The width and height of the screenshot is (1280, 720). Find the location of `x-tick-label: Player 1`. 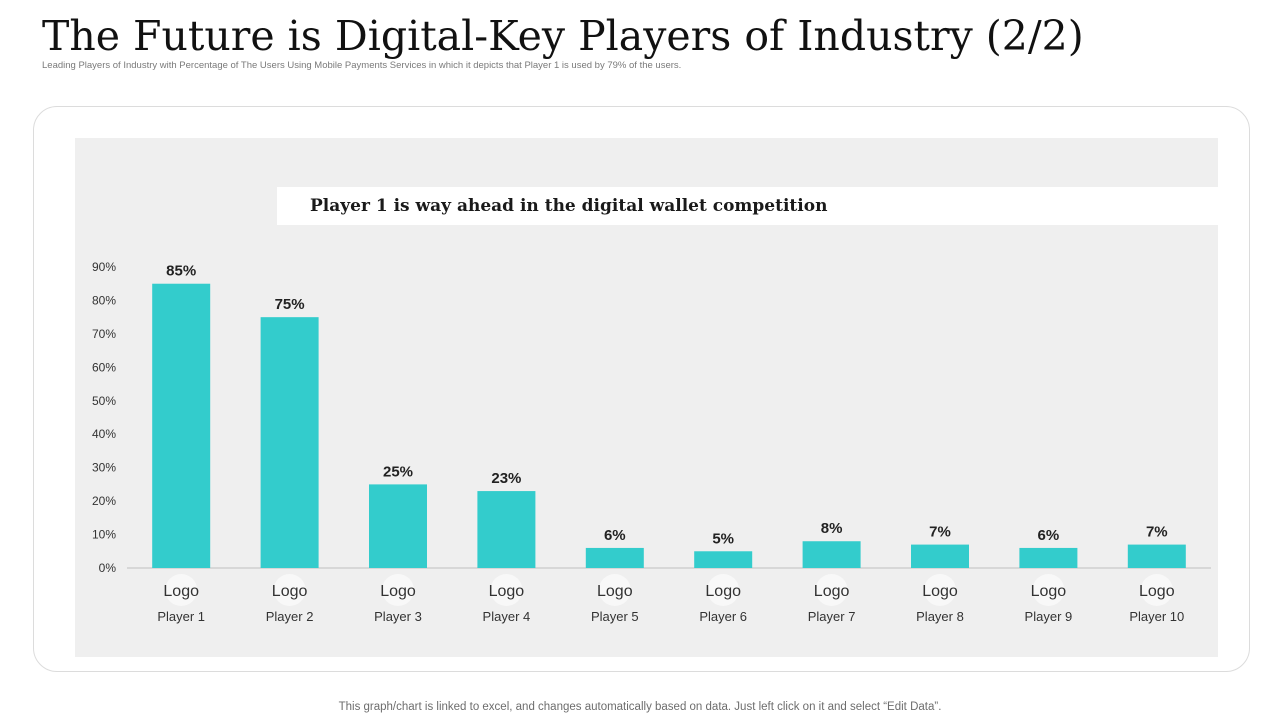

x-tick-label: Player 1 is located at coordinates (181, 616).